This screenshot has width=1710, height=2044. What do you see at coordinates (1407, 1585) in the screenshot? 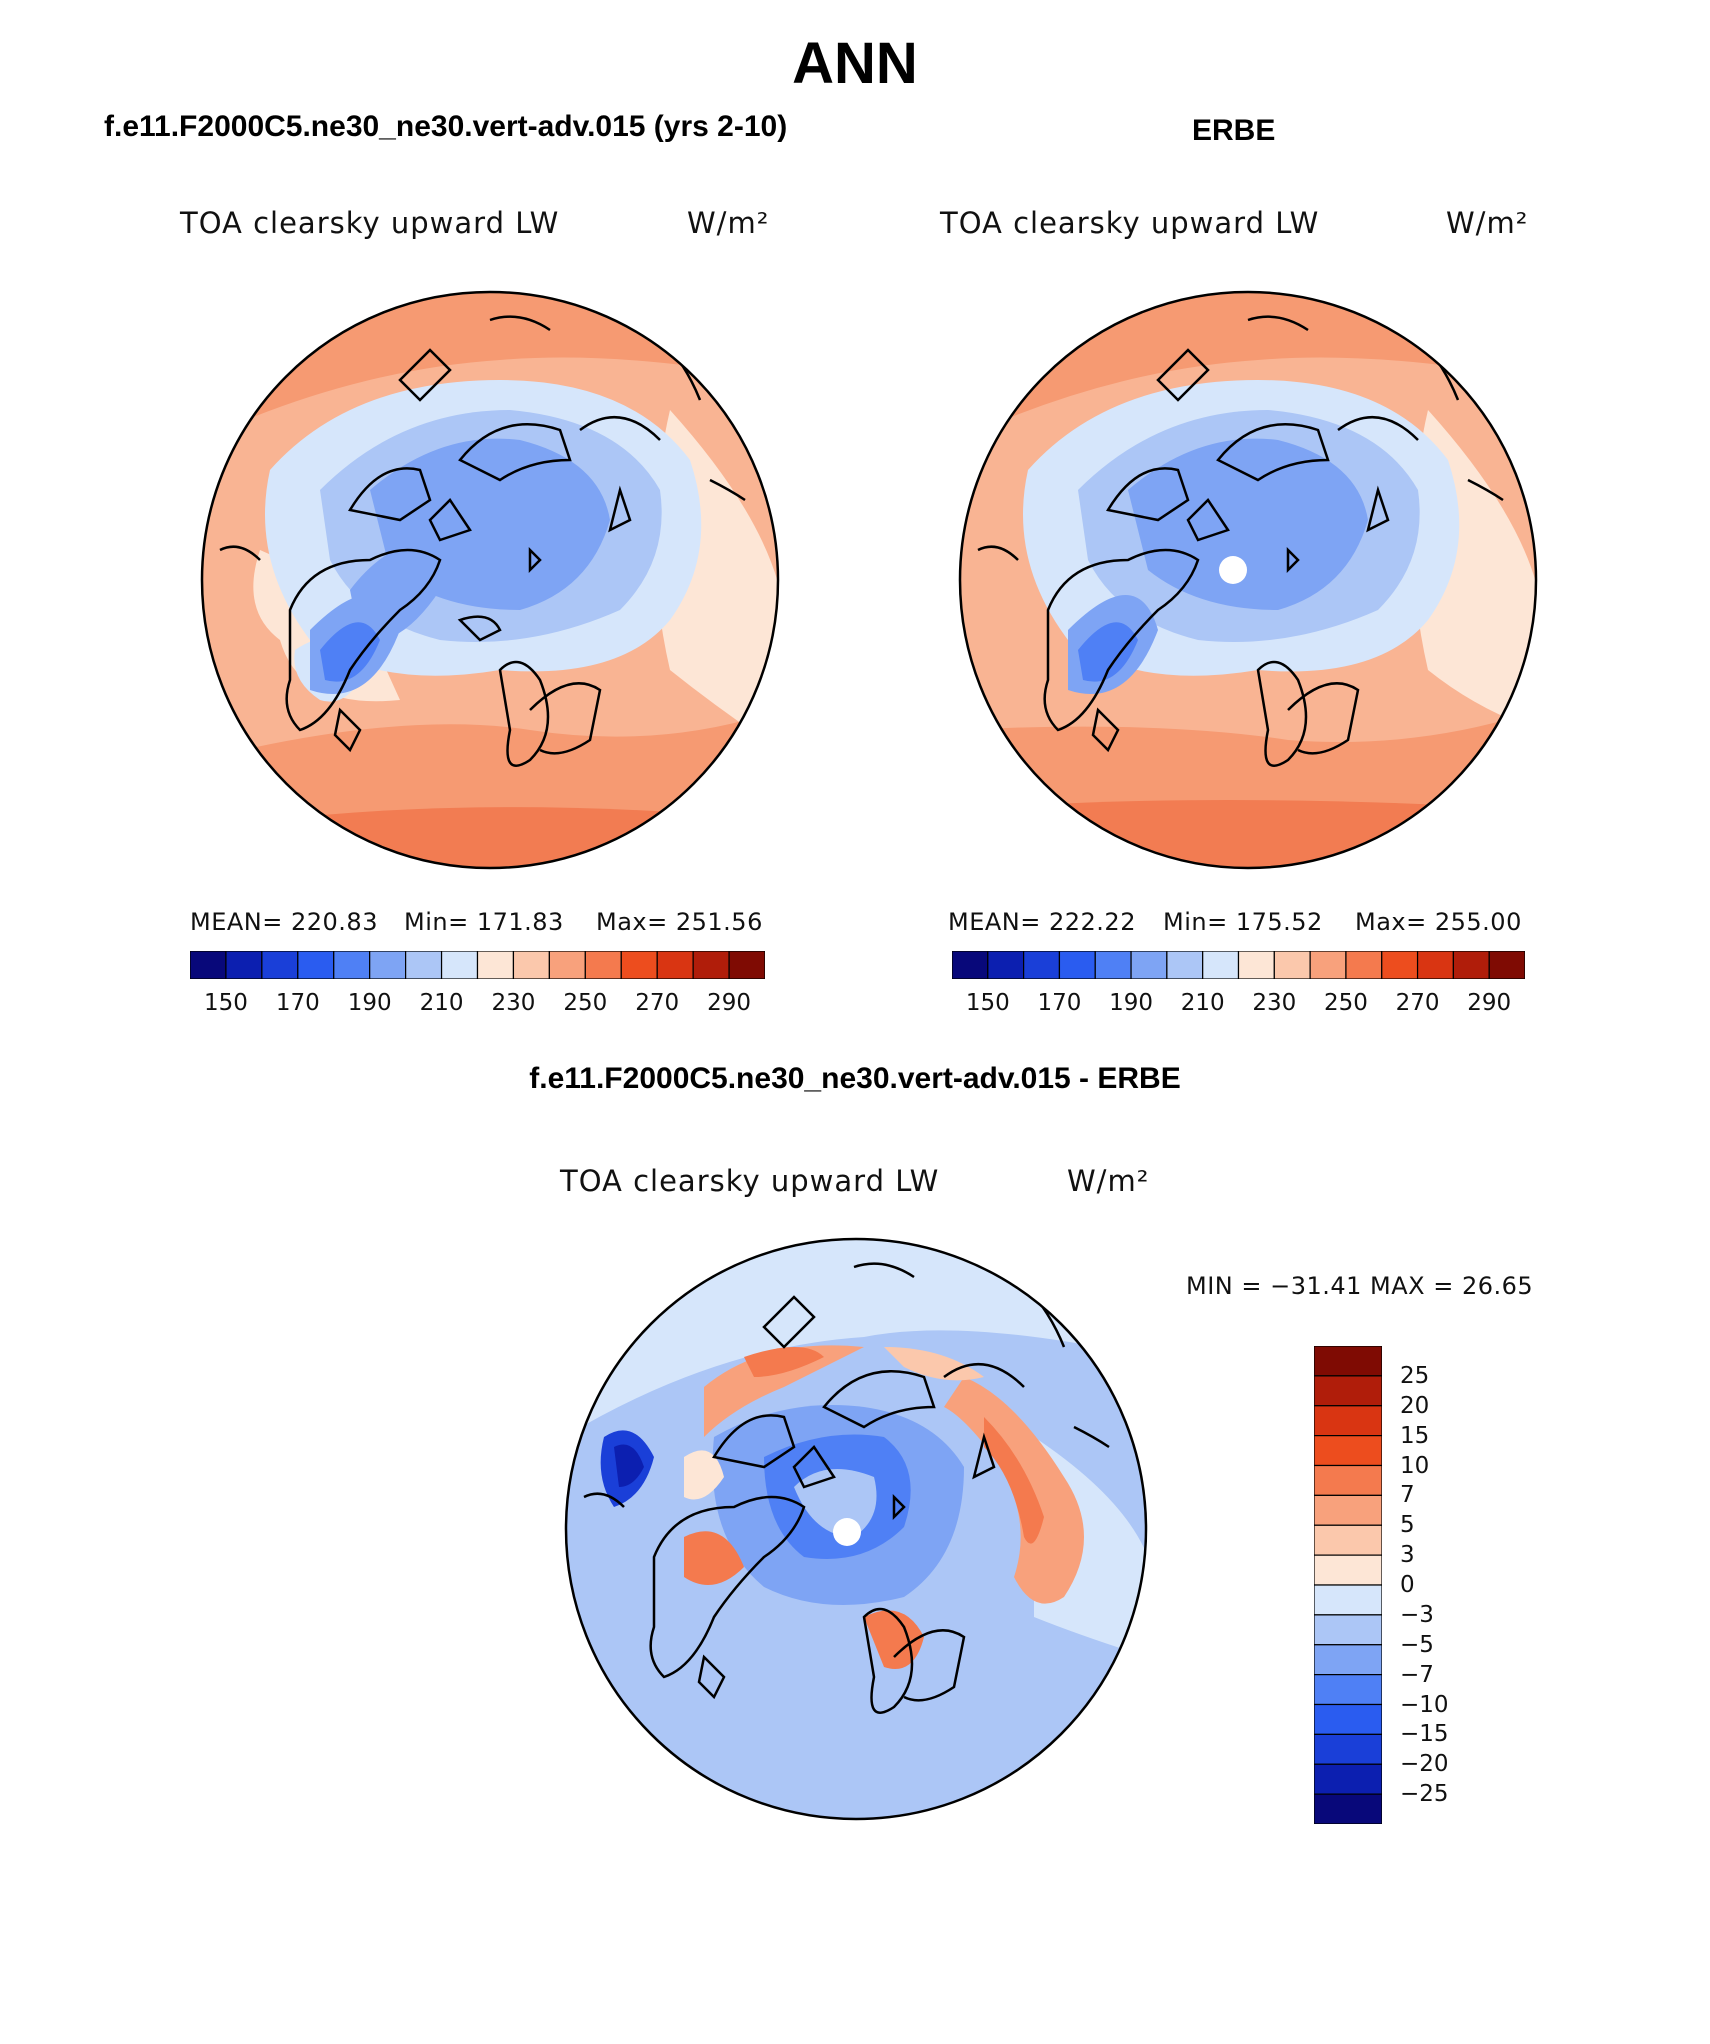
I see `colorbar-tick-label: 0` at bounding box center [1407, 1585].